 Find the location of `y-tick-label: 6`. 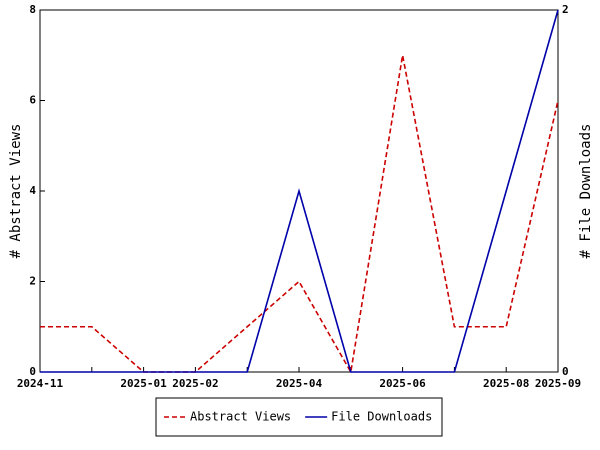

y-tick-label: 6 is located at coordinates (32, 100).